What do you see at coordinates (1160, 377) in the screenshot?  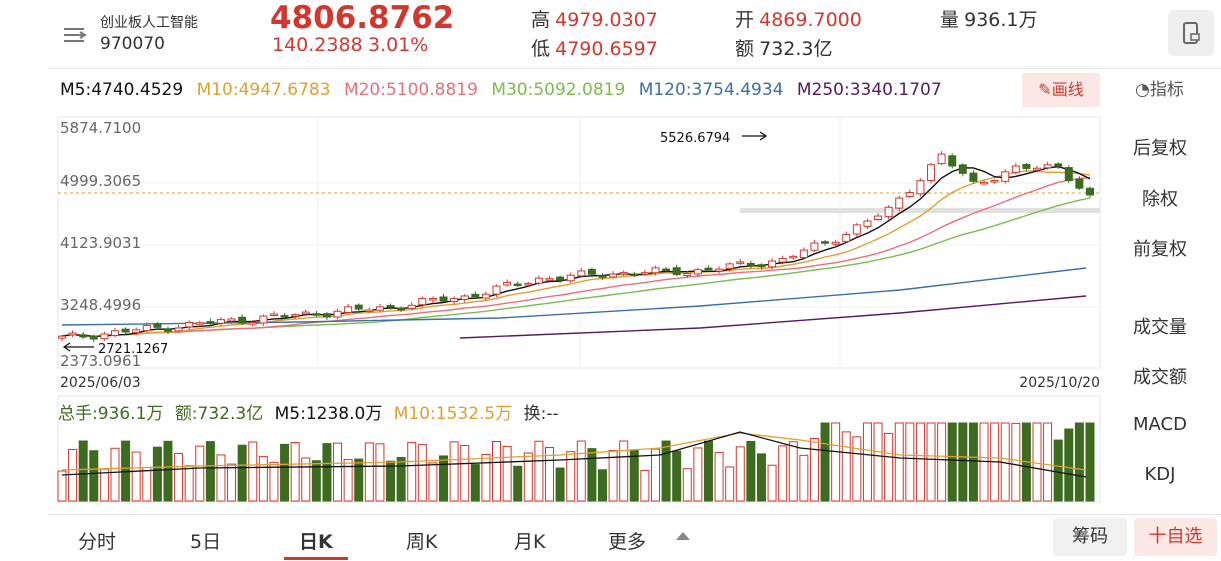 I see `side-item-turnover: 成交额` at bounding box center [1160, 377].